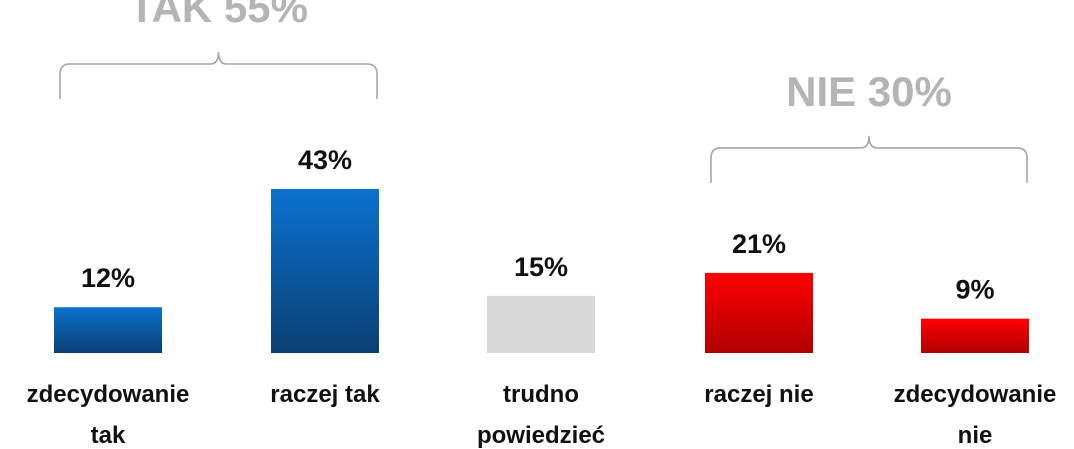 This screenshot has height=449, width=1074. What do you see at coordinates (108, 415) in the screenshot?
I see `category-label-1: zdecydowanie tak` at bounding box center [108, 415].